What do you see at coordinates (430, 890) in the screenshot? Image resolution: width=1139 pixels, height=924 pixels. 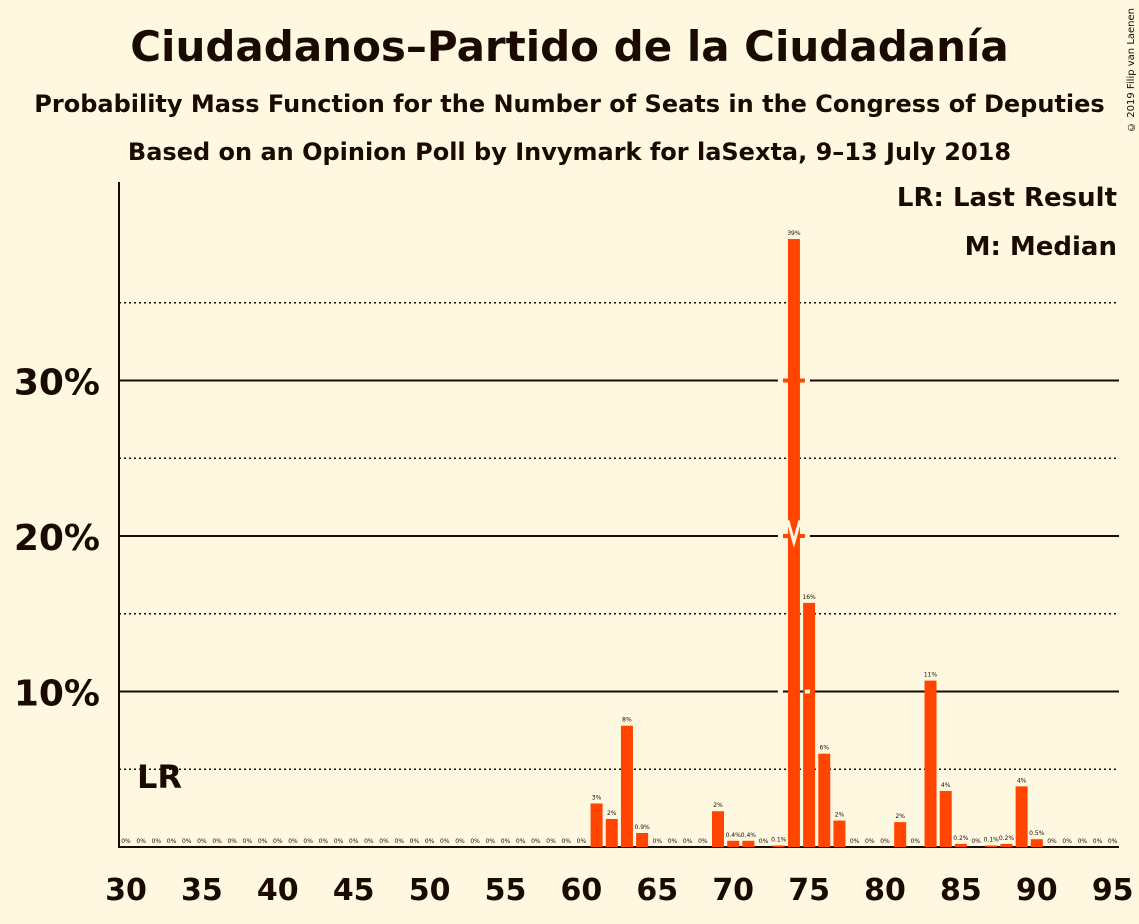 I see `x-tick-label: 50` at bounding box center [430, 890].